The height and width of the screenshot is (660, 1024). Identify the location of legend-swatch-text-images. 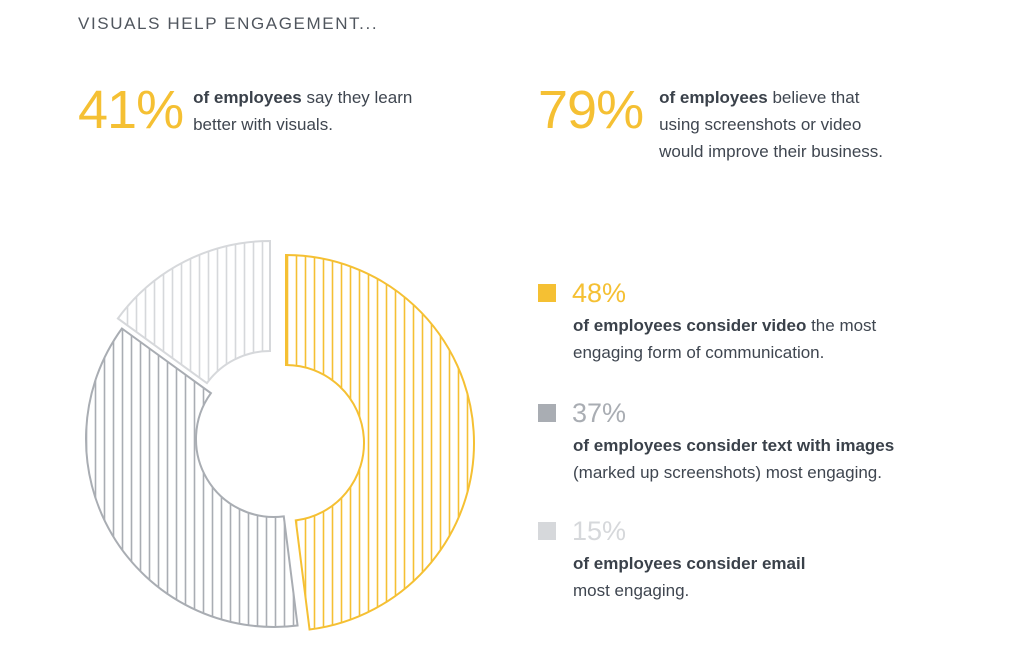
(547, 413).